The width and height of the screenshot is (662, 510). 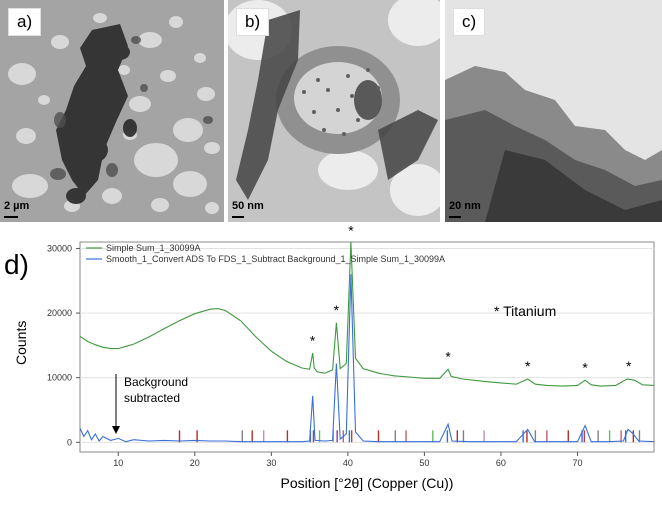 What do you see at coordinates (195, 463) in the screenshot?
I see `x-tick-label: 20` at bounding box center [195, 463].